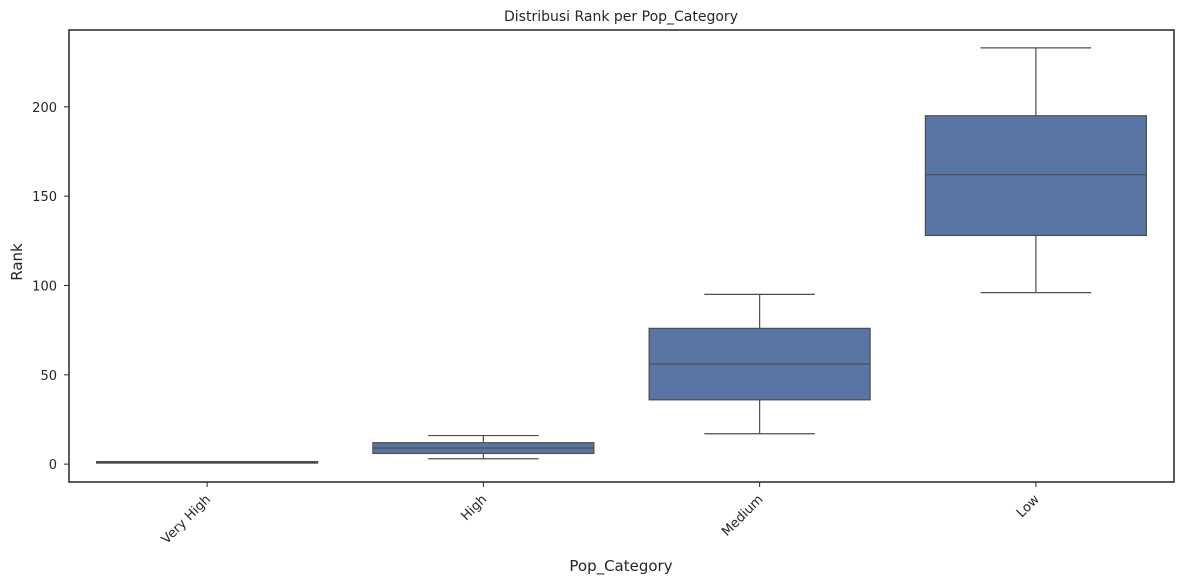 Image resolution: width=1184 pixels, height=584 pixels. Describe the element at coordinates (186, 519) in the screenshot. I see `x-tick-label-very-high: Very High` at that location.